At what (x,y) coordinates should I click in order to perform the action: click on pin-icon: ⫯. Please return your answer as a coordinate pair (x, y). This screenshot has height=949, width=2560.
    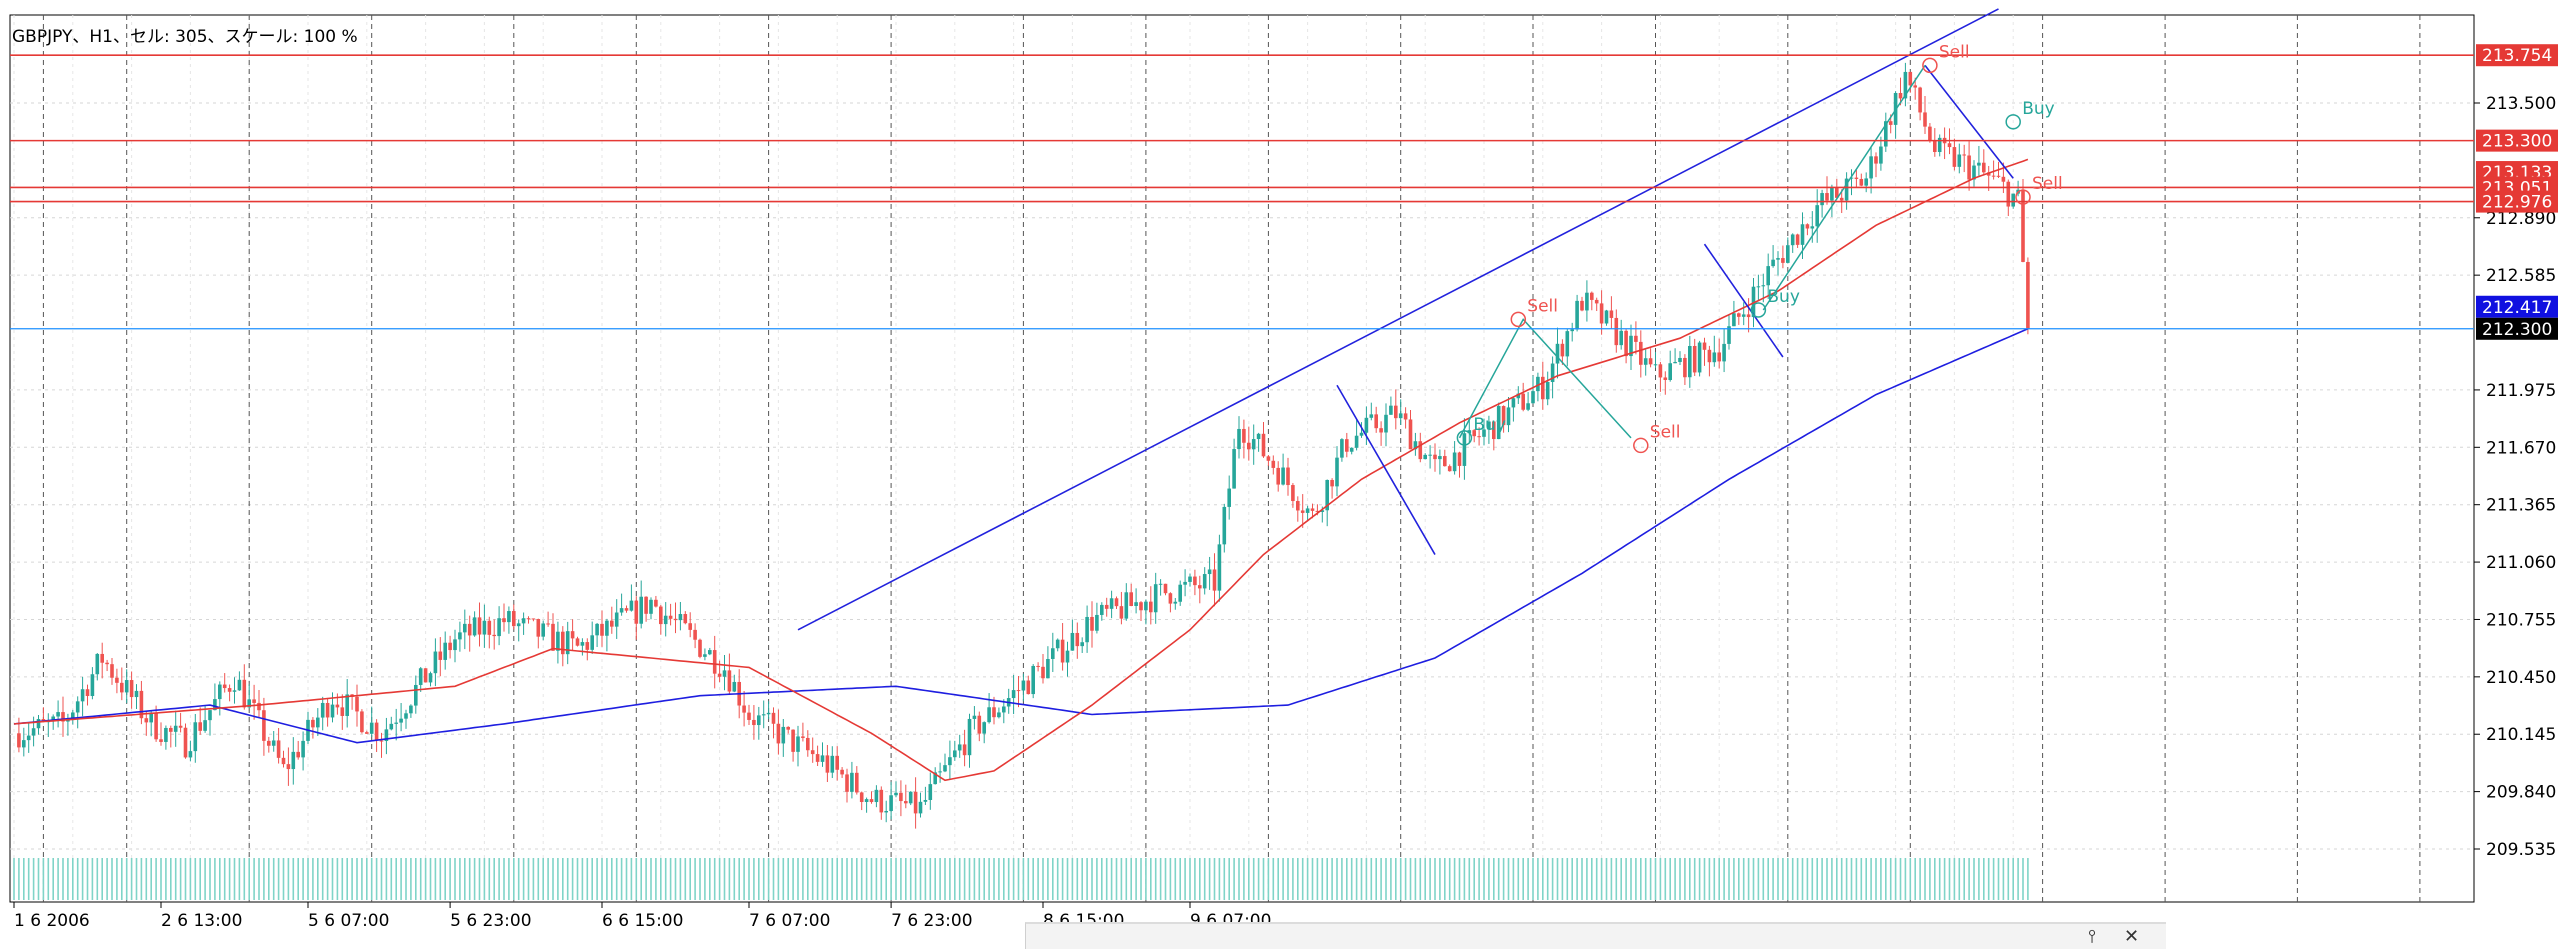
    Looking at the image, I should click on (2092, 936).